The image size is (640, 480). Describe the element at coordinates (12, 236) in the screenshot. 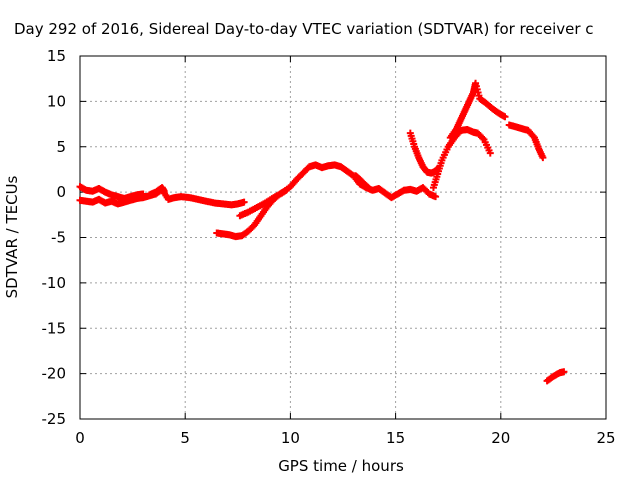

I see `y-axis-label: SDTVAR / TECUs` at that location.